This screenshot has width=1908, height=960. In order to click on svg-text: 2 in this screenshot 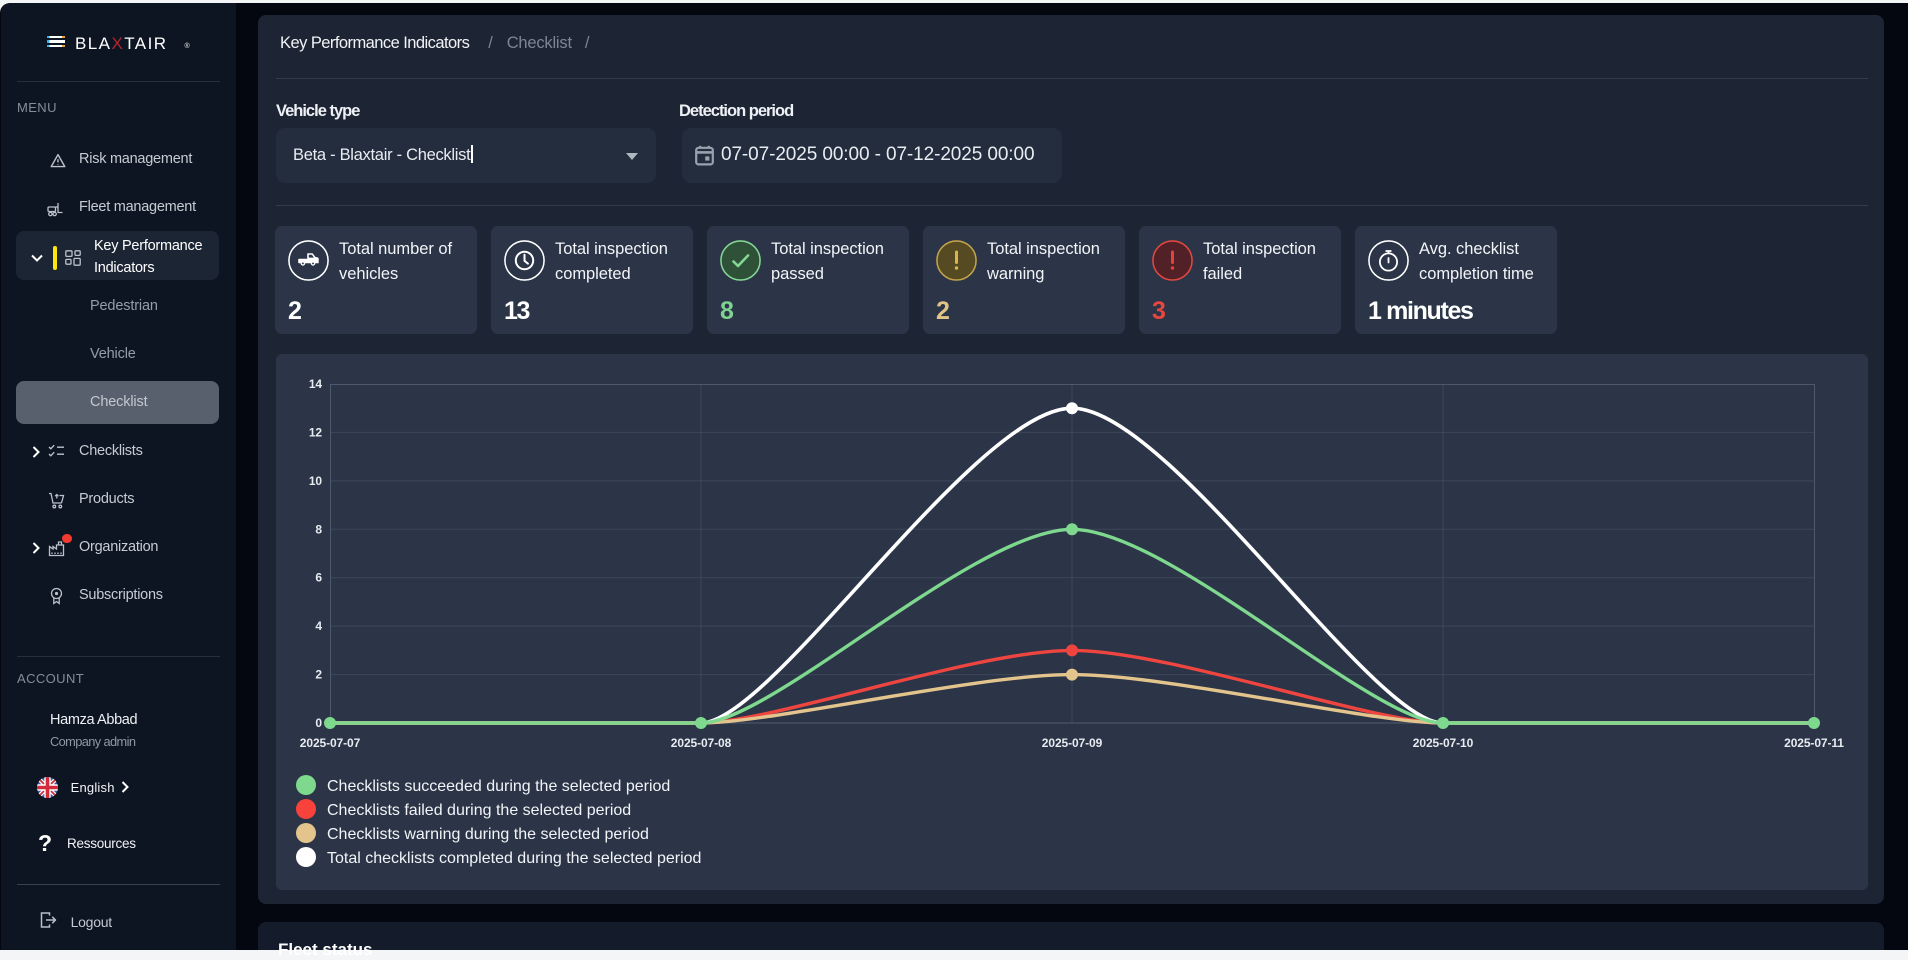, I will do `click(318, 675)`.